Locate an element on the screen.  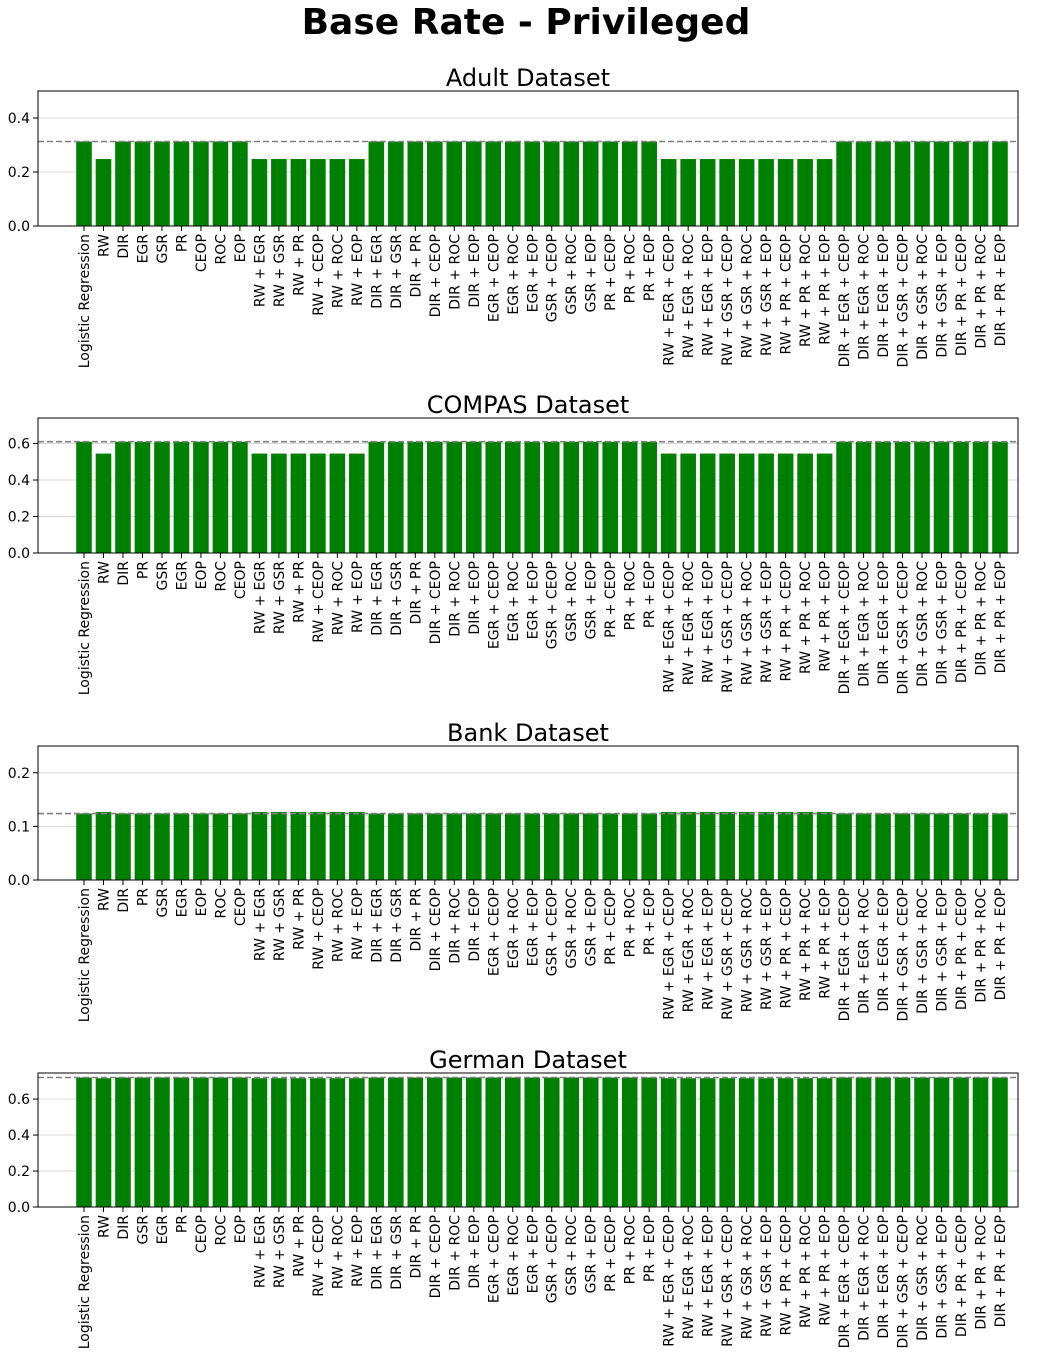
x-tick-label: PR is located at coordinates (143, 897).